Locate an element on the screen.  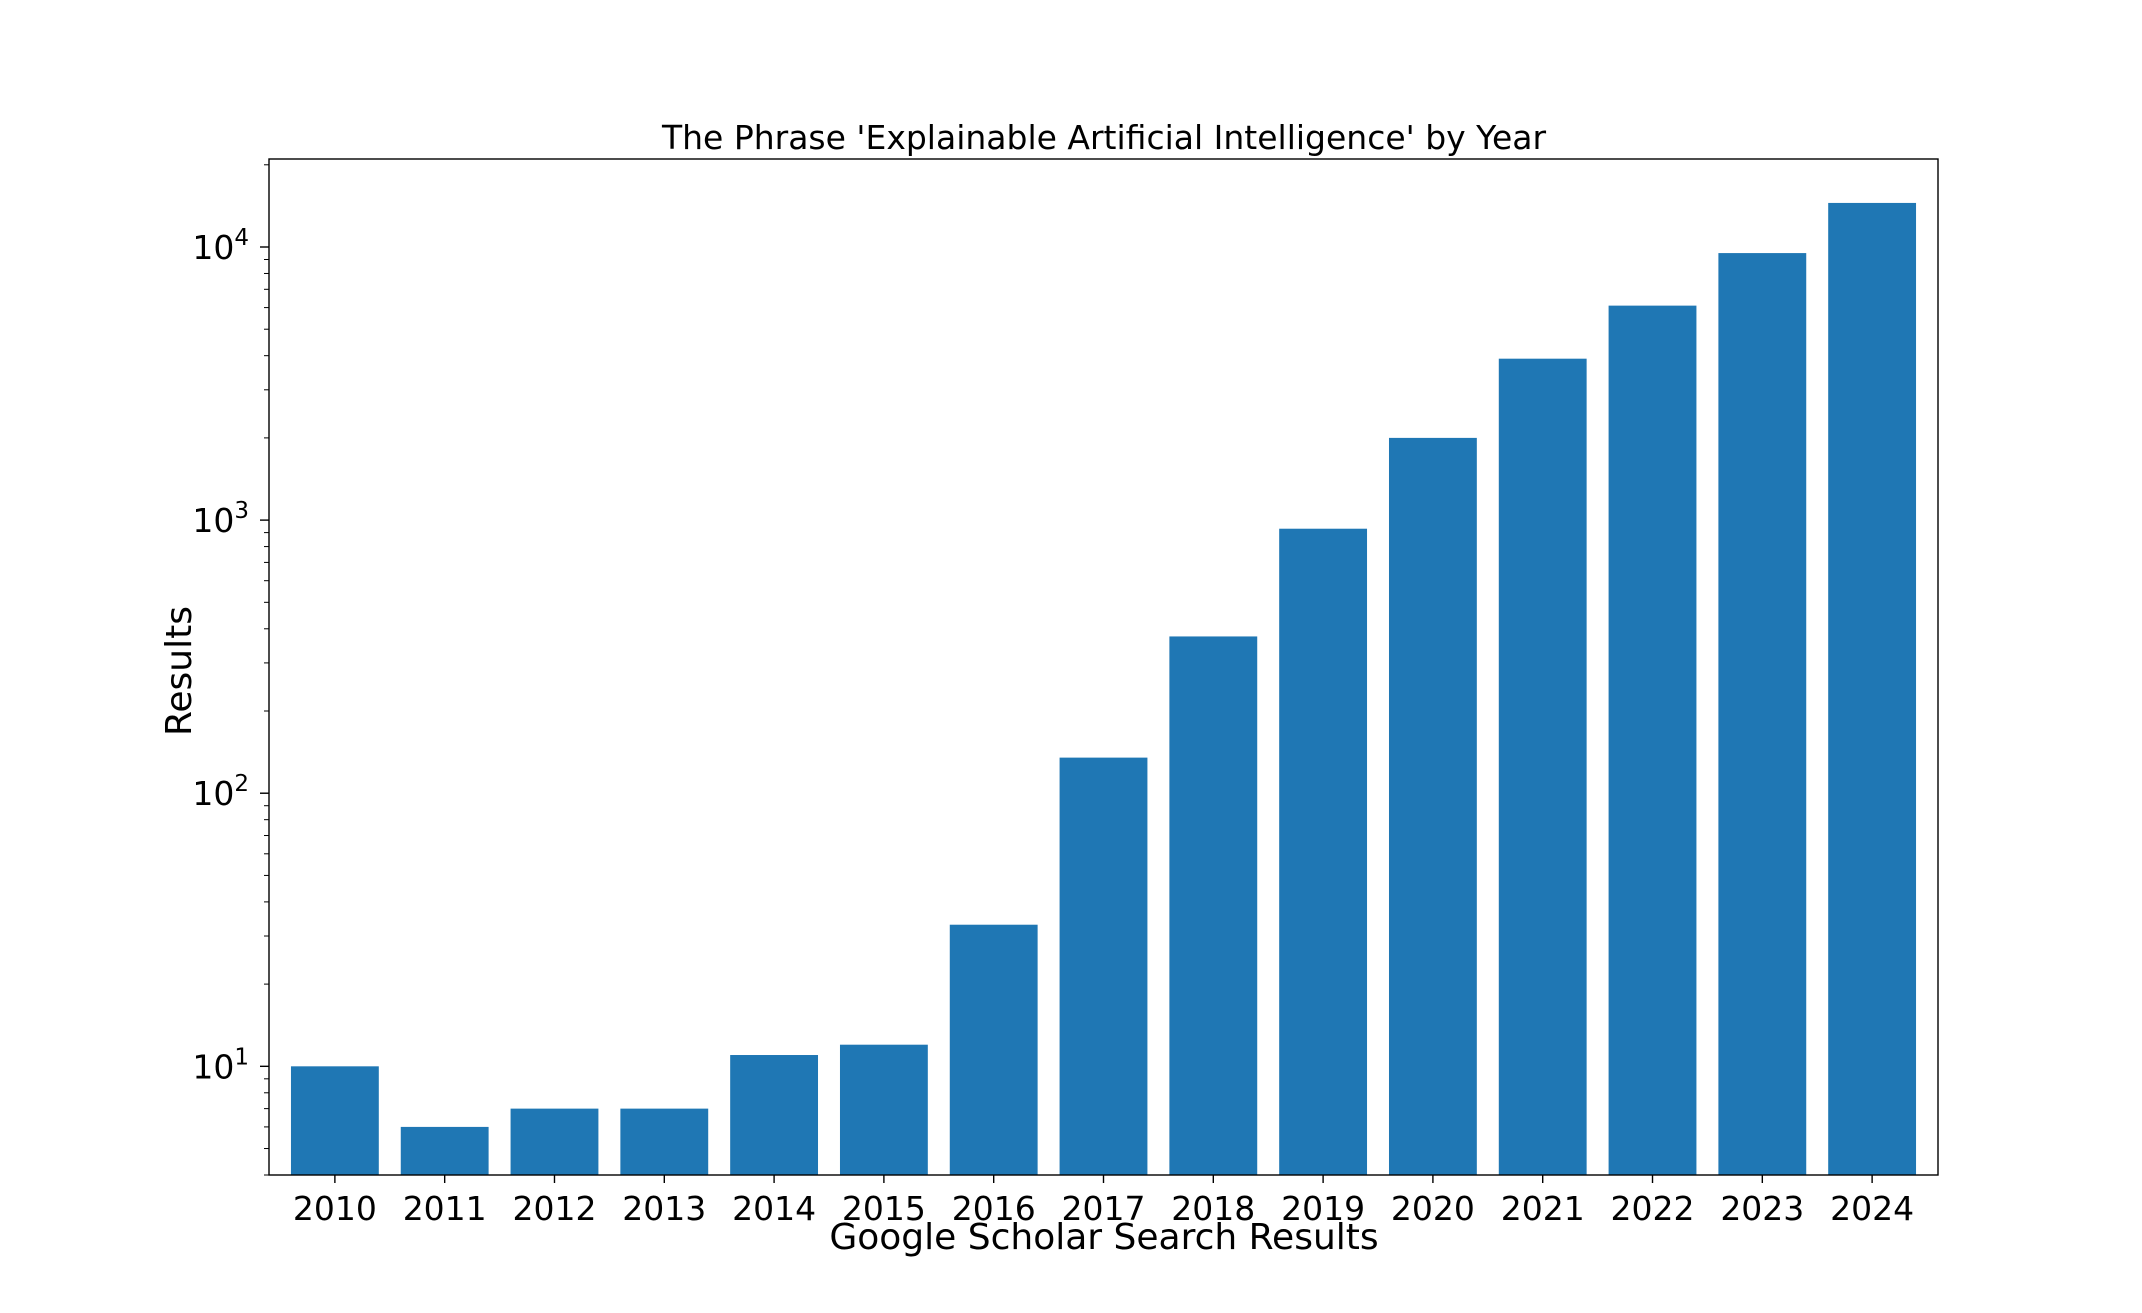
x-tick-label: 2020 is located at coordinates (1433, 1208).